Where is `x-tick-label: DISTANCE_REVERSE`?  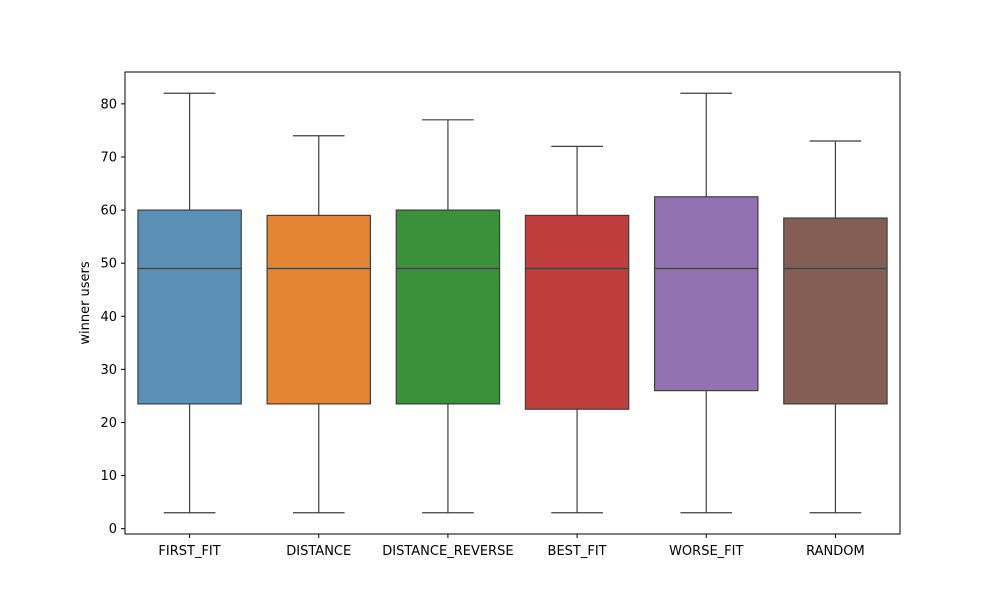
x-tick-label: DISTANCE_REVERSE is located at coordinates (447, 551).